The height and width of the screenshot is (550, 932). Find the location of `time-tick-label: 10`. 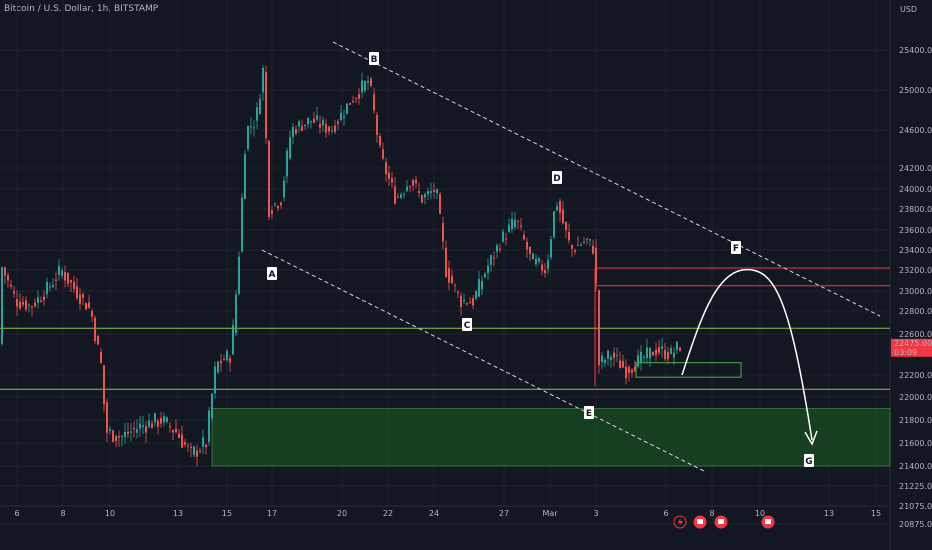

time-tick-label: 10 is located at coordinates (760, 513).